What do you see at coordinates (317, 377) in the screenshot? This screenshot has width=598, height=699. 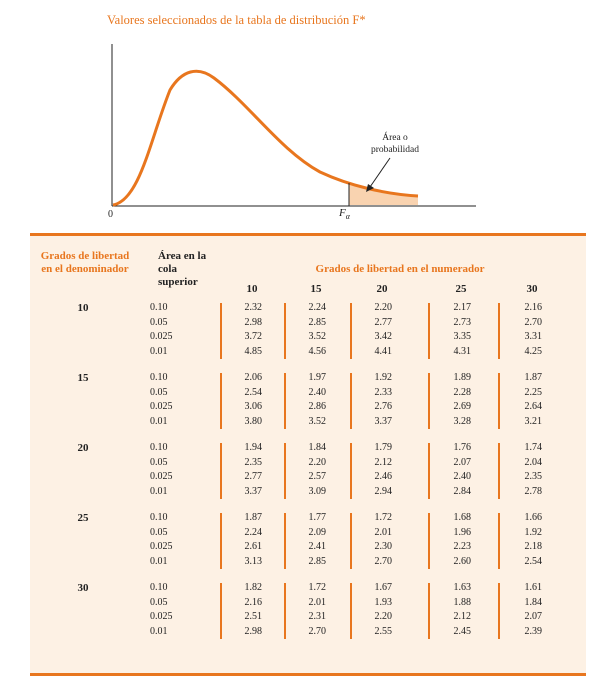 I see `f-value-cell: 1.97` at bounding box center [317, 377].